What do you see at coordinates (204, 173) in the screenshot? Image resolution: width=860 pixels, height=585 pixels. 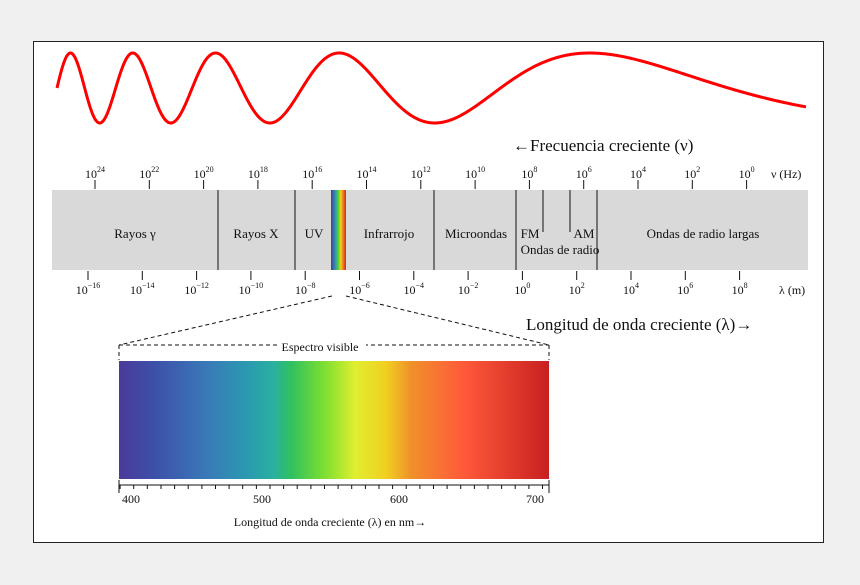 I see `frequency-tick-label-2: 10²⁰` at bounding box center [204, 173].